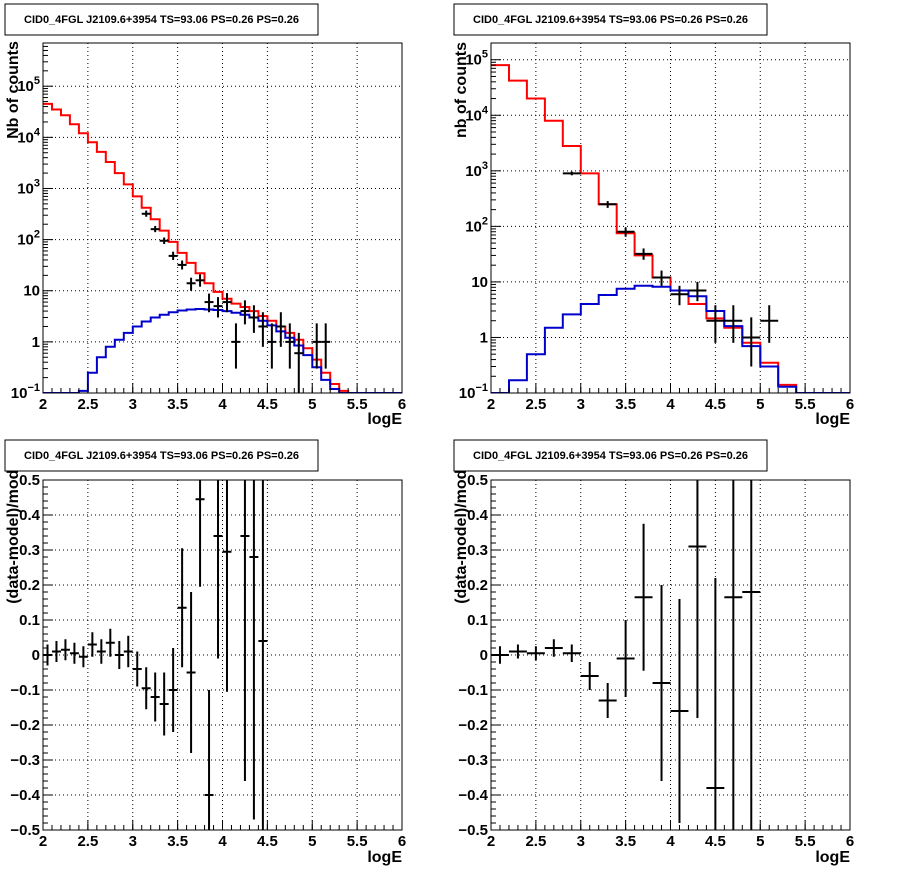 This screenshot has width=898, height=875. I want to click on y-axis-title: (data-model)/model, so click(461, 530).